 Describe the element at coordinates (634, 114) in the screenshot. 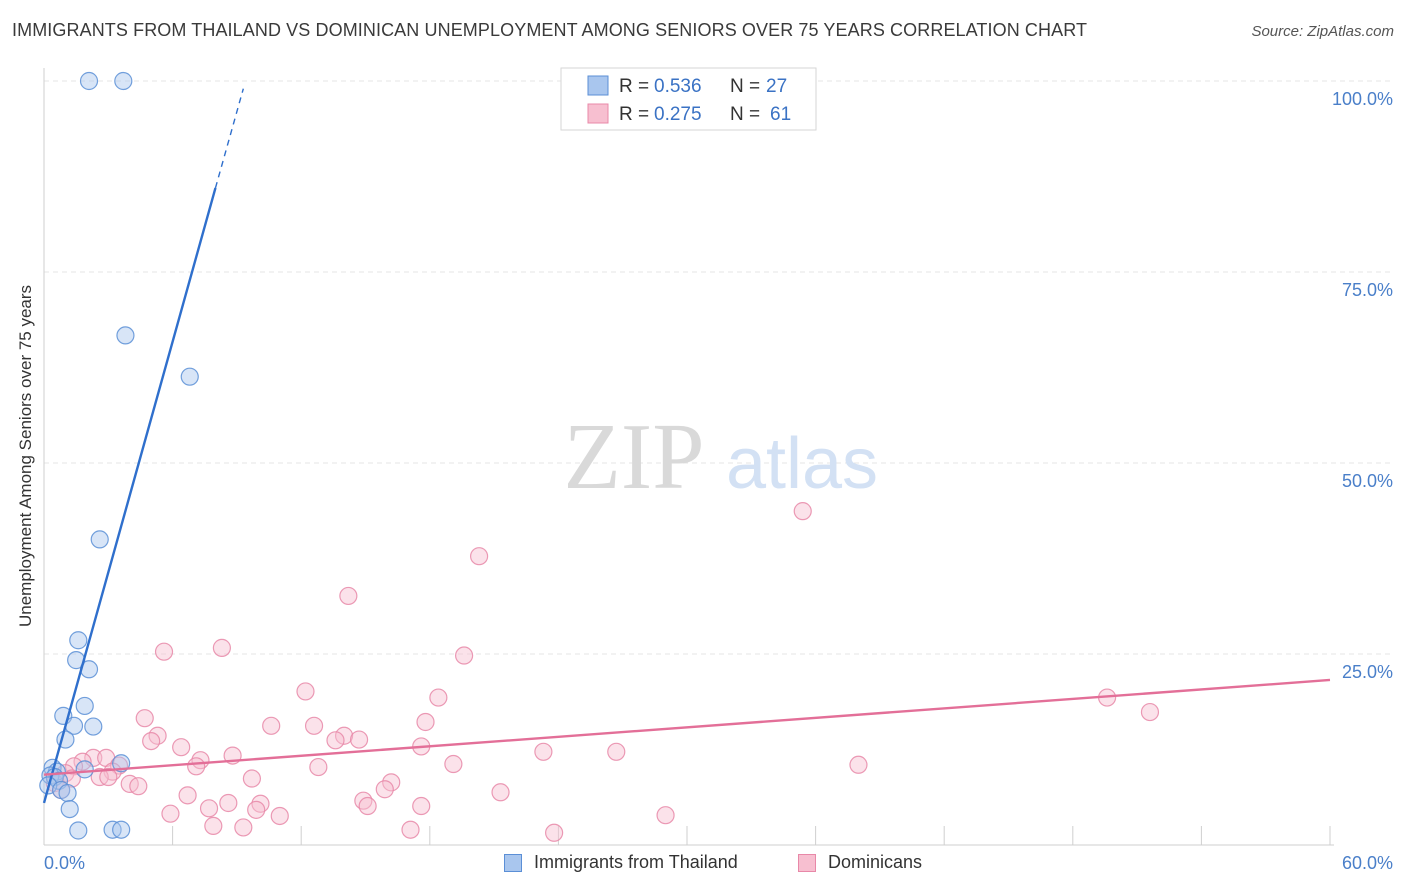

I see `legend-r-label-dominicans: R =` at that location.